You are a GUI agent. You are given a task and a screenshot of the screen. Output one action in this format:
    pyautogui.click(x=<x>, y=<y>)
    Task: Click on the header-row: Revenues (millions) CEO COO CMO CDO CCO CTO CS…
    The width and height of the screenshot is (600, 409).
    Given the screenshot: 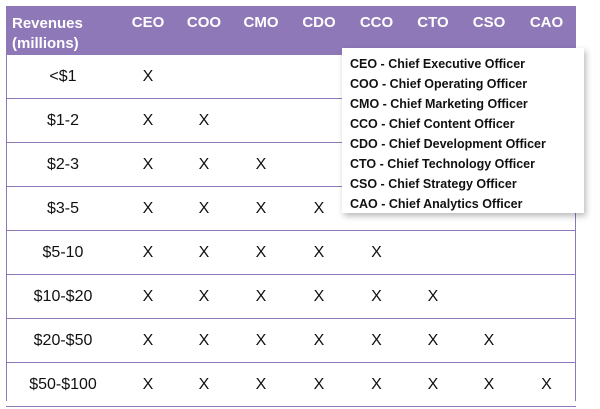 What is the action you would take?
    pyautogui.click(x=291, y=30)
    